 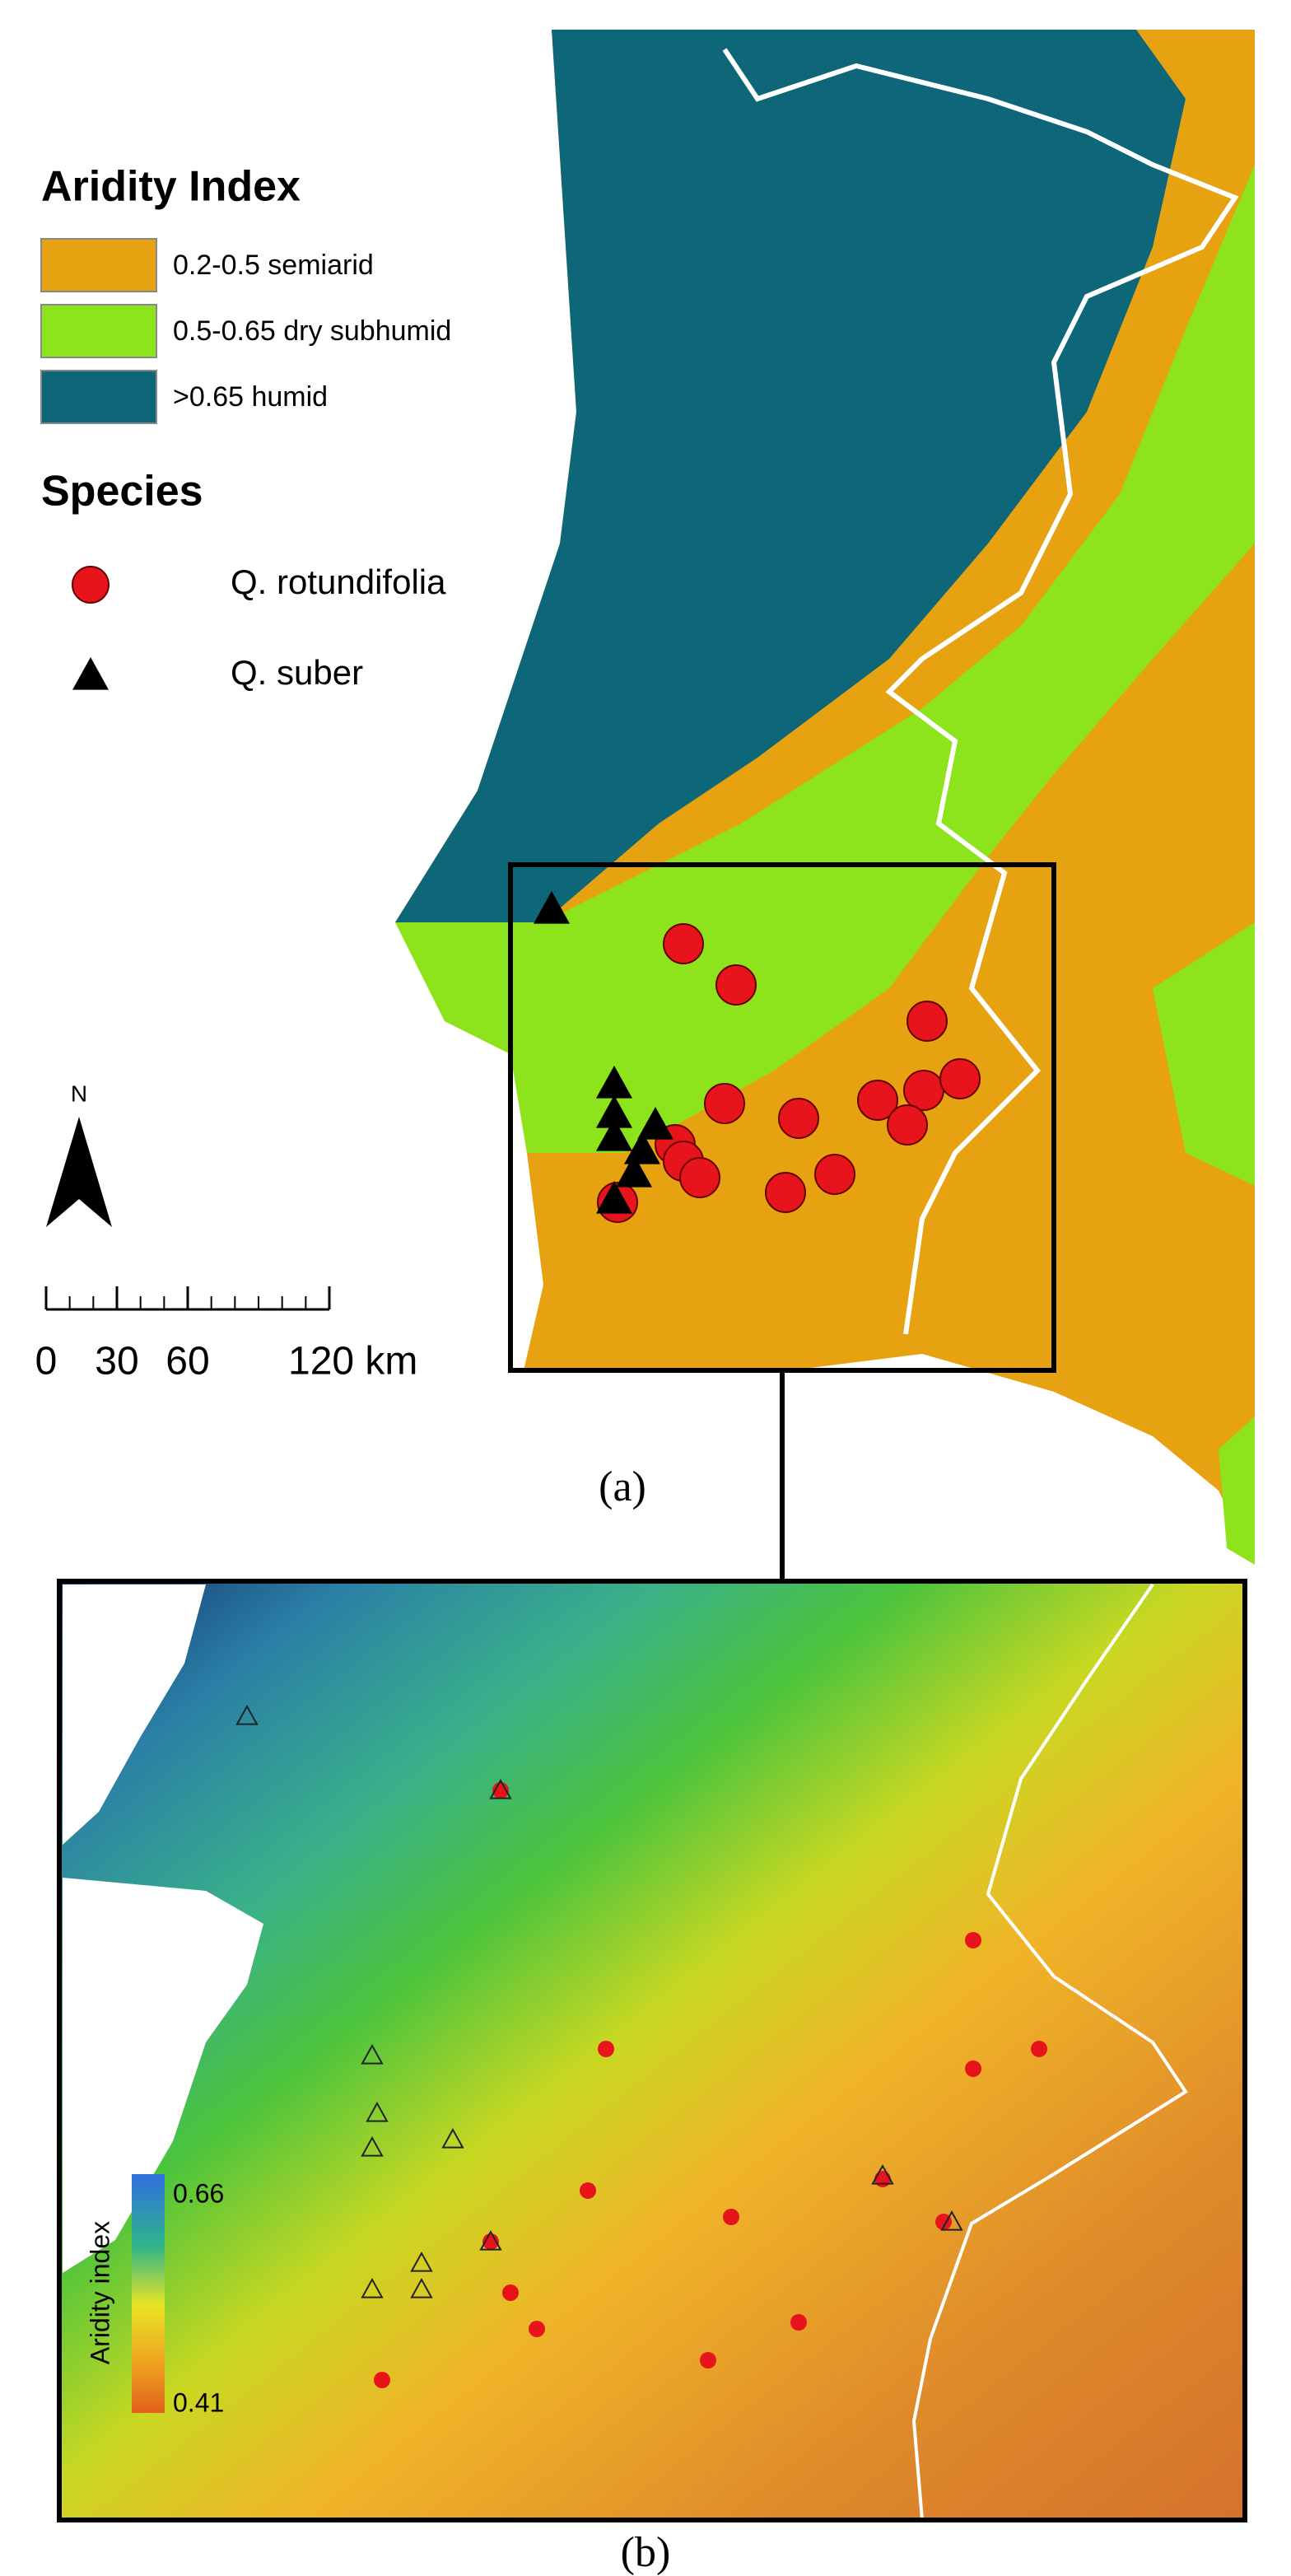 I want to click on border, so click(x=1049, y=2052).